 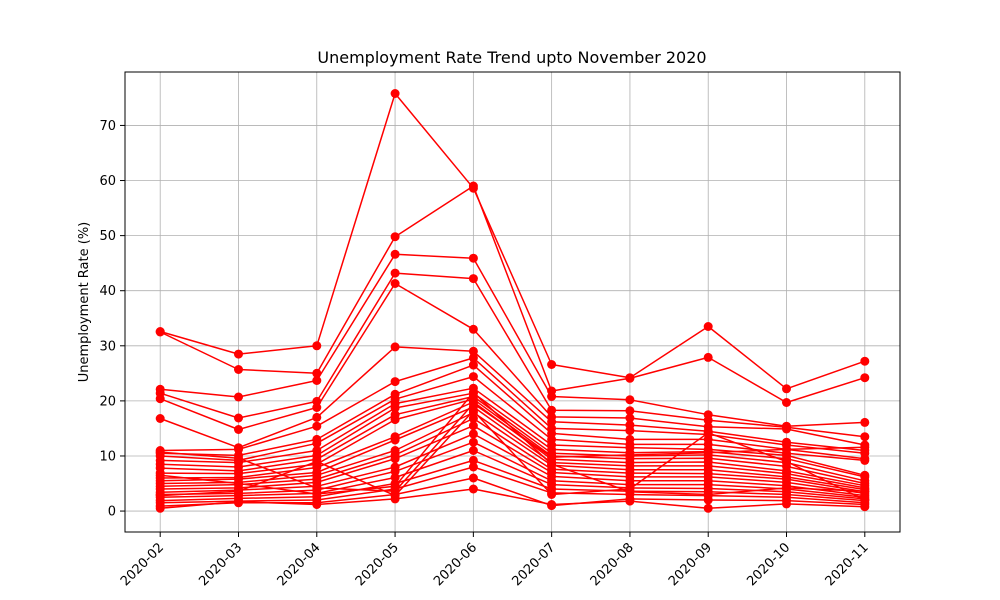 What do you see at coordinates (455, 564) in the screenshot?
I see `x-tick-label: 2020-06` at bounding box center [455, 564].